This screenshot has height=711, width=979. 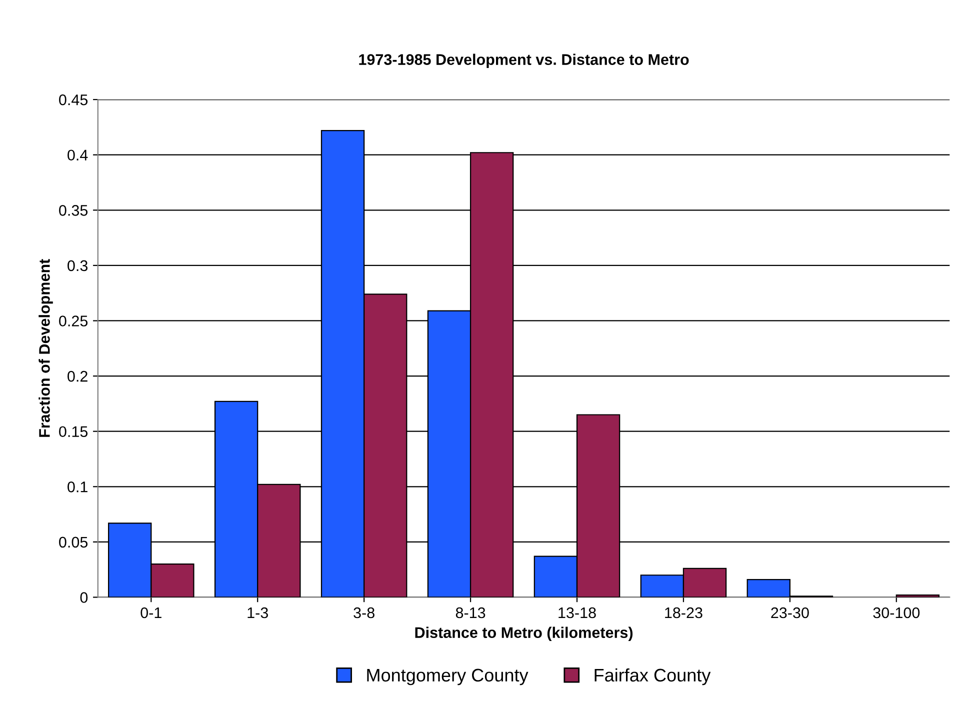 I want to click on legend-label: Fairfax County, so click(x=652, y=677).